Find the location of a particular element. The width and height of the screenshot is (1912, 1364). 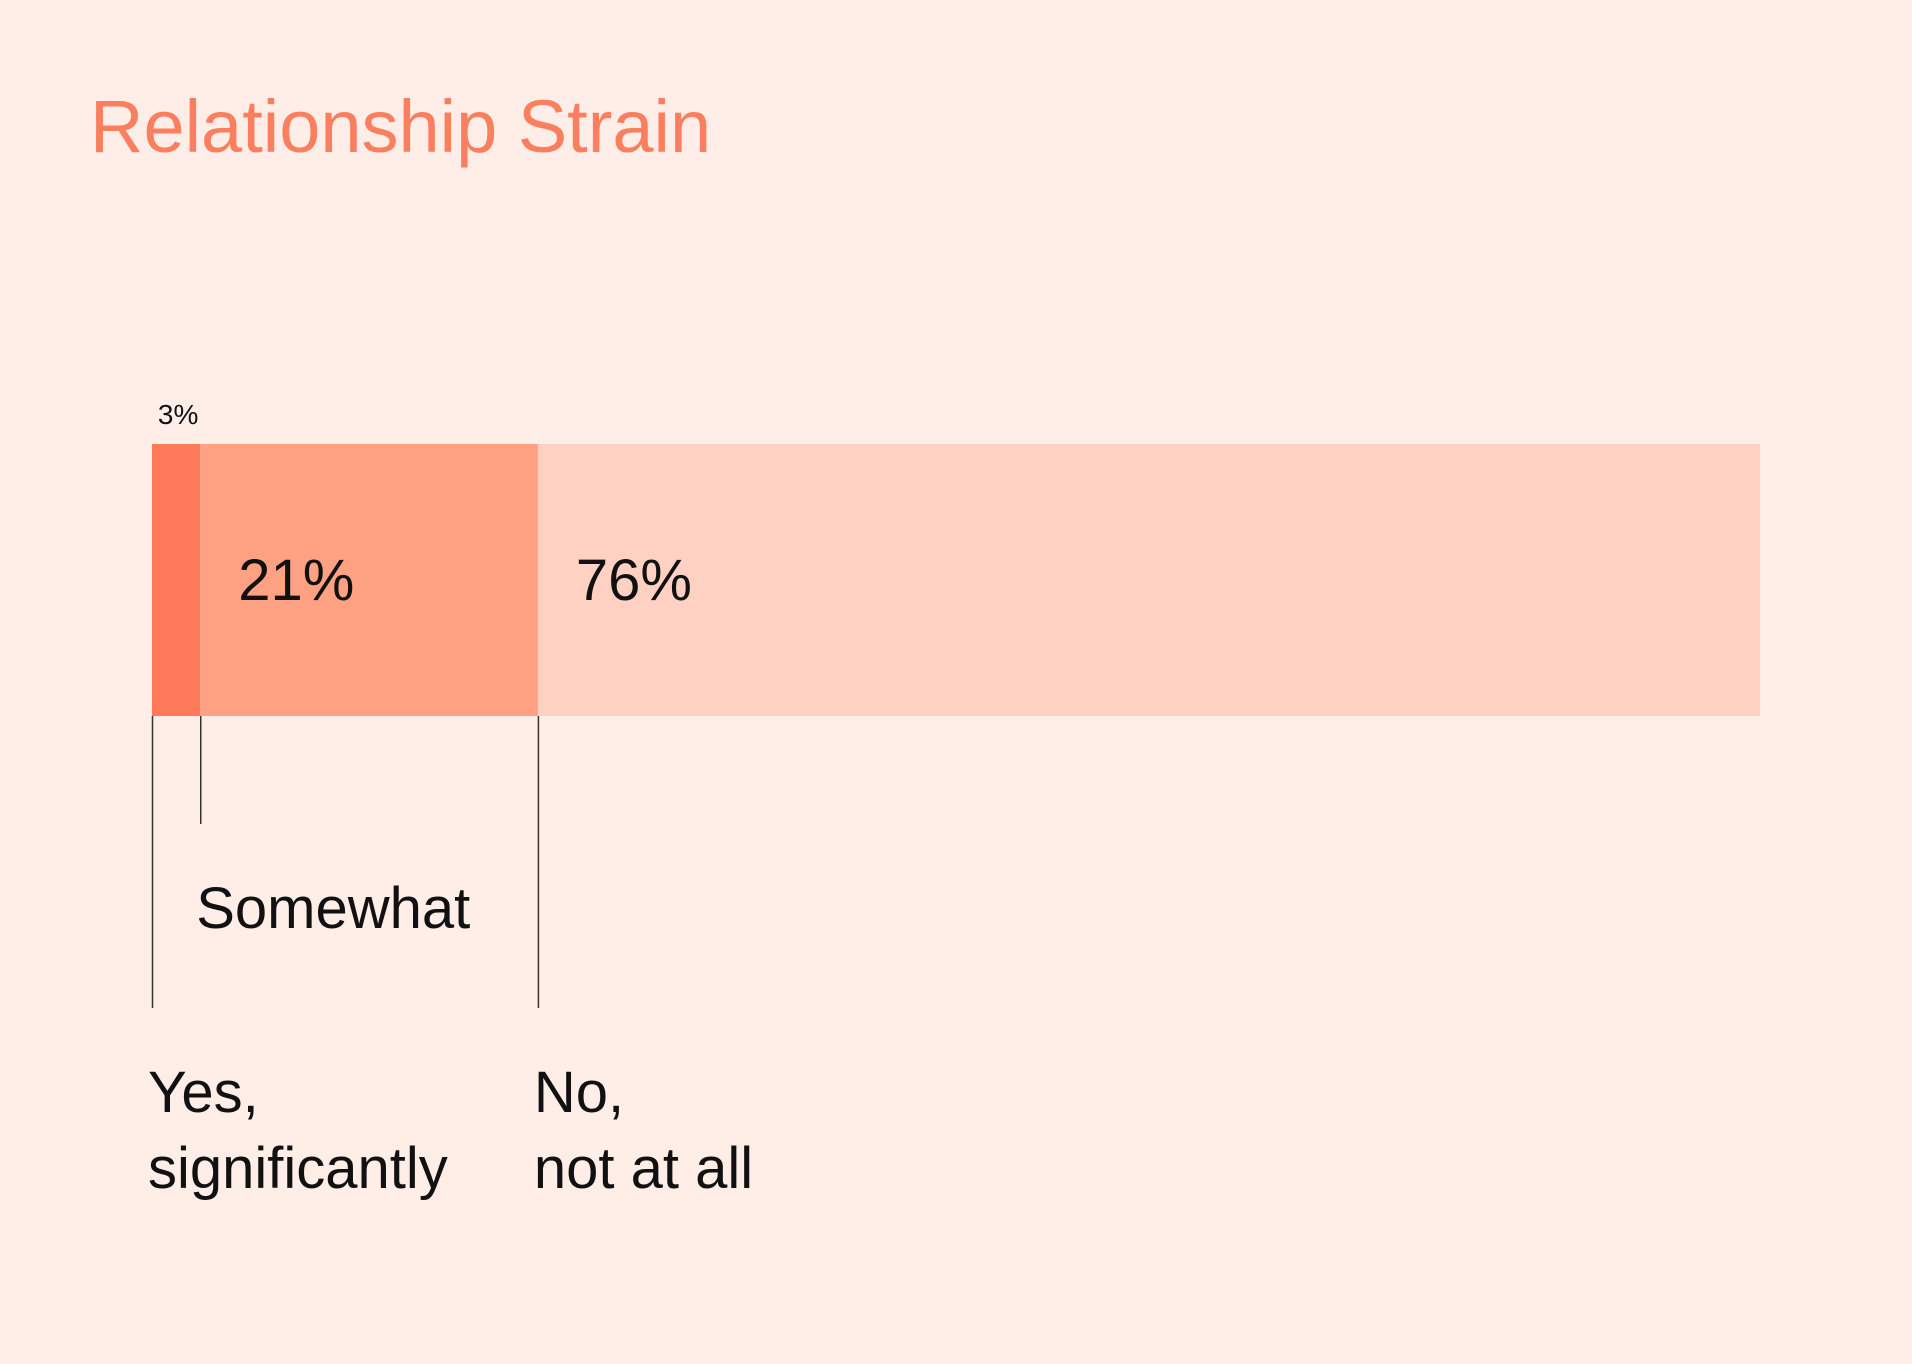

chart-title: Relationship Strain is located at coordinates (401, 126).